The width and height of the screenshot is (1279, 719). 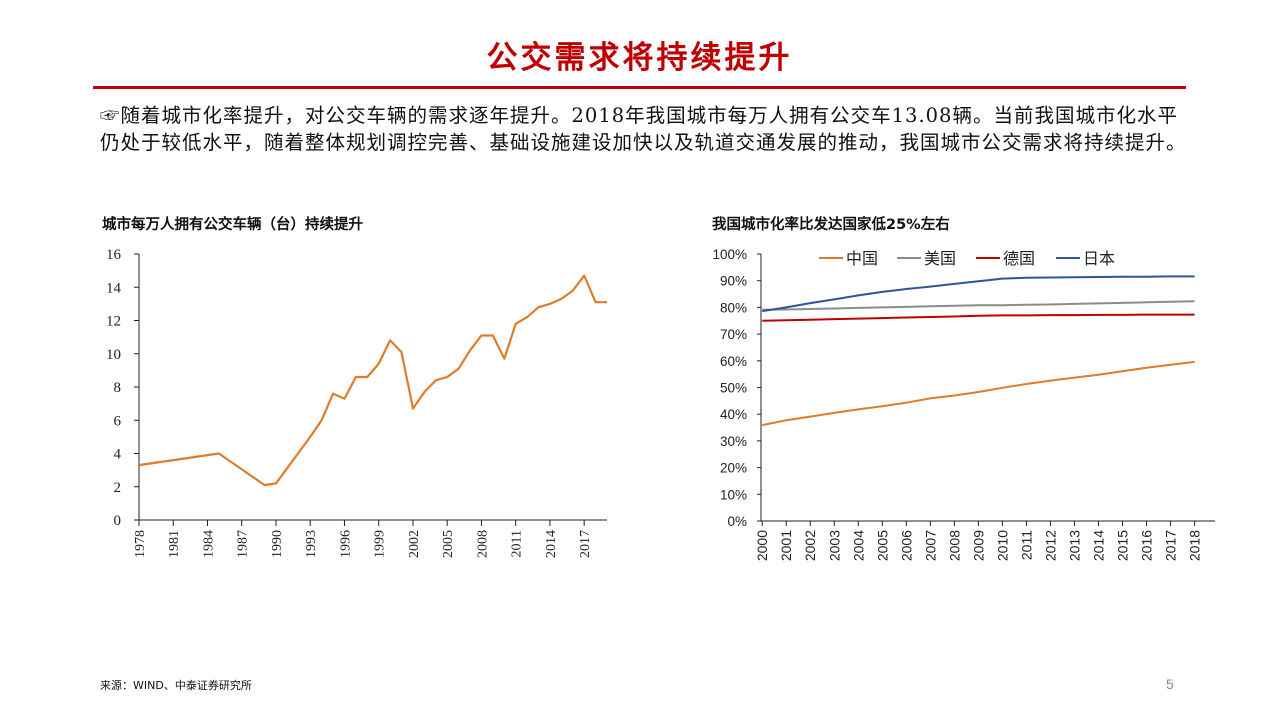 What do you see at coordinates (232, 225) in the screenshot?
I see `chart1-title: 城市每万人拥有公交车辆（台）持续提升` at bounding box center [232, 225].